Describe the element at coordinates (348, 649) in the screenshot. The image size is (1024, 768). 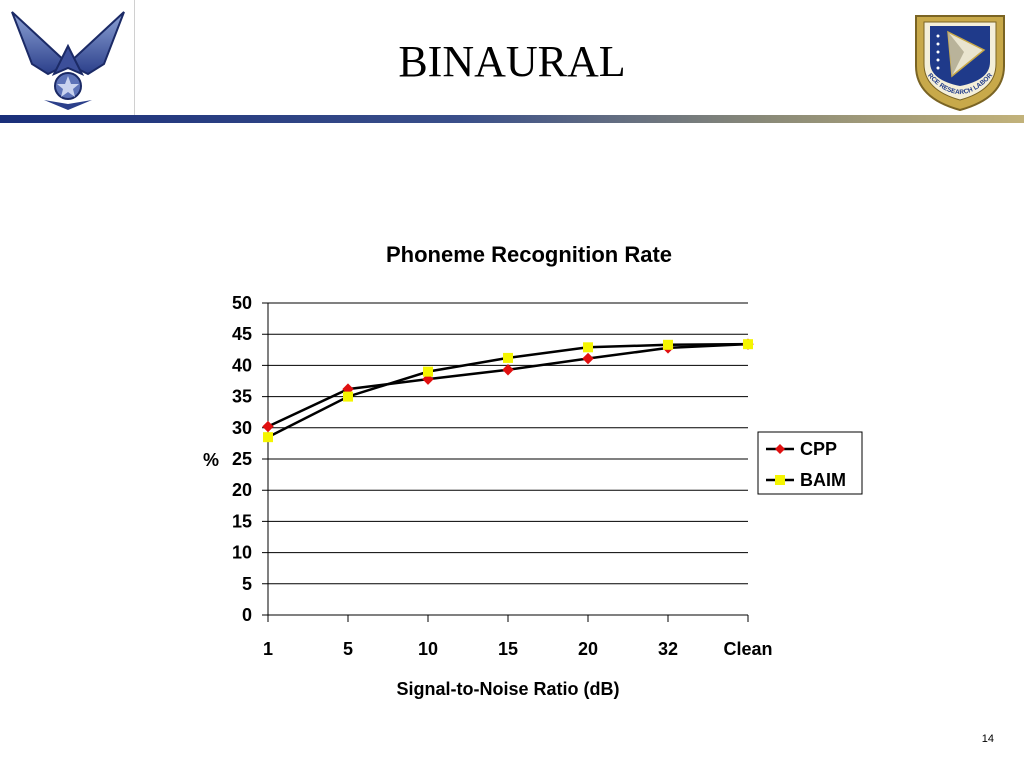
I see `x-tick-label: 5` at that location.